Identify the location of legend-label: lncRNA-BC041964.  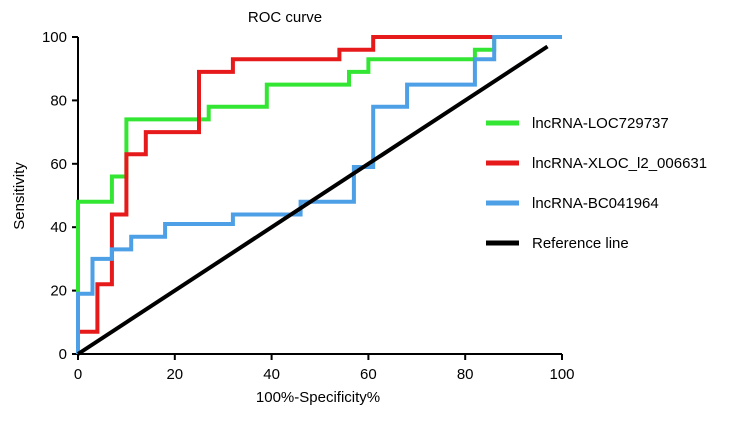
(595, 203).